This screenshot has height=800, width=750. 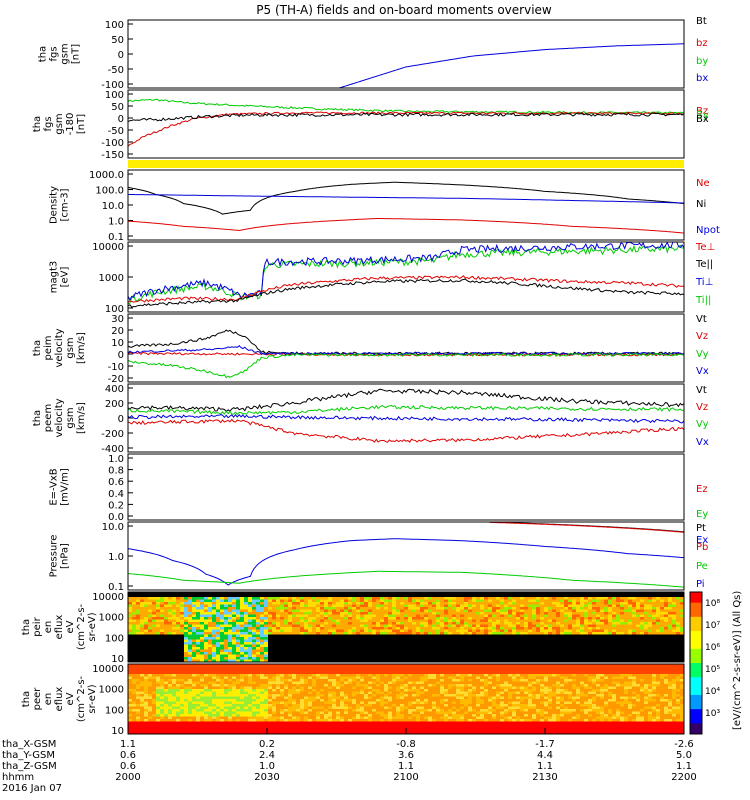 What do you see at coordinates (702, 407) in the screenshot?
I see `legend-entry: Vz` at bounding box center [702, 407].